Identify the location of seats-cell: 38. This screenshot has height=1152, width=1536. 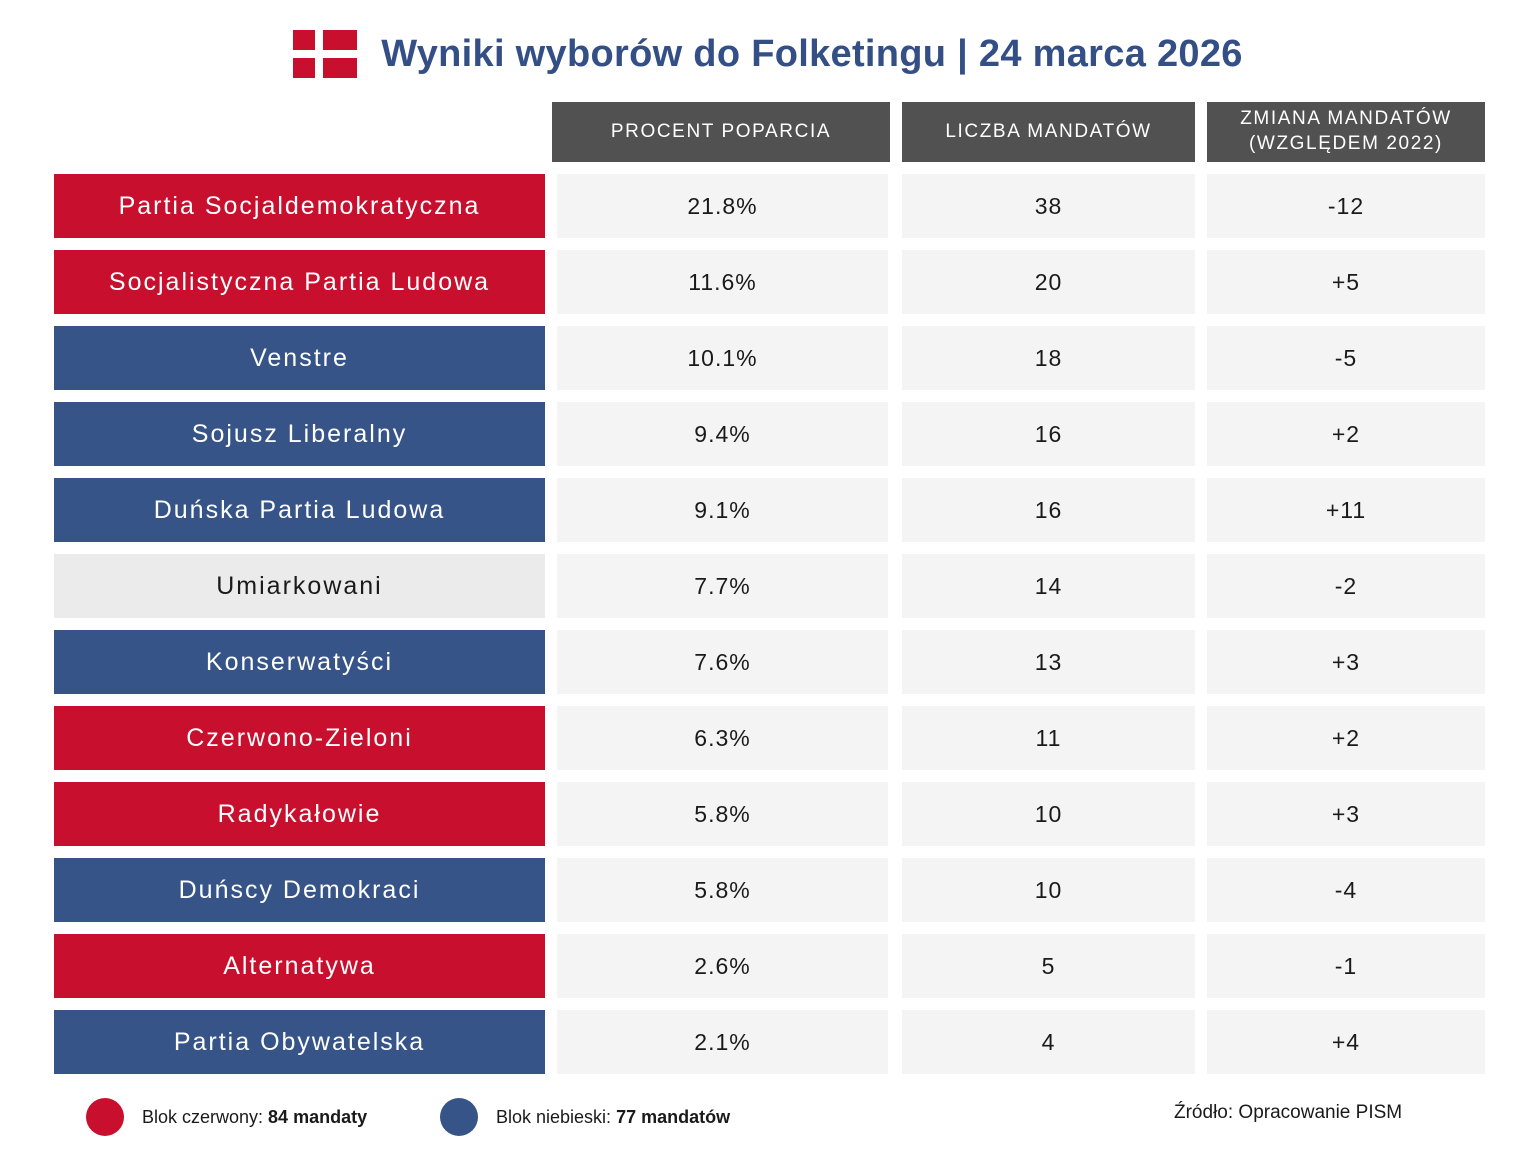
(1048, 206).